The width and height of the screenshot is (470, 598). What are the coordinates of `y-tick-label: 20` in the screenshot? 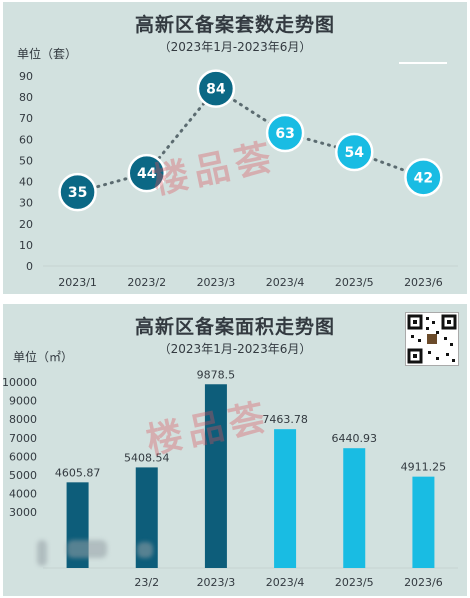 It's located at (26, 224).